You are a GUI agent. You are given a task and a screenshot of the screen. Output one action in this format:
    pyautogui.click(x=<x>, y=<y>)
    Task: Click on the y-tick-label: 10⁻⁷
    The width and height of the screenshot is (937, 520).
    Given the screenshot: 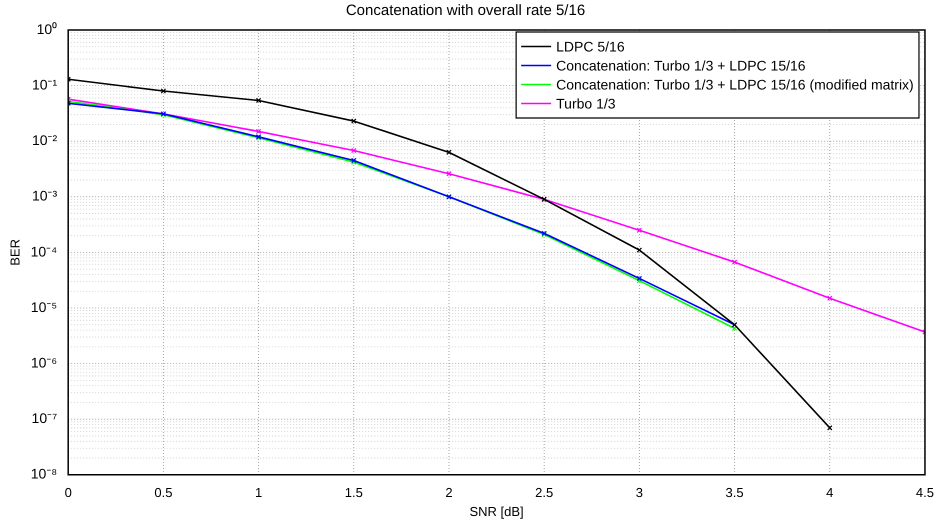 What is the action you would take?
    pyautogui.click(x=45, y=418)
    